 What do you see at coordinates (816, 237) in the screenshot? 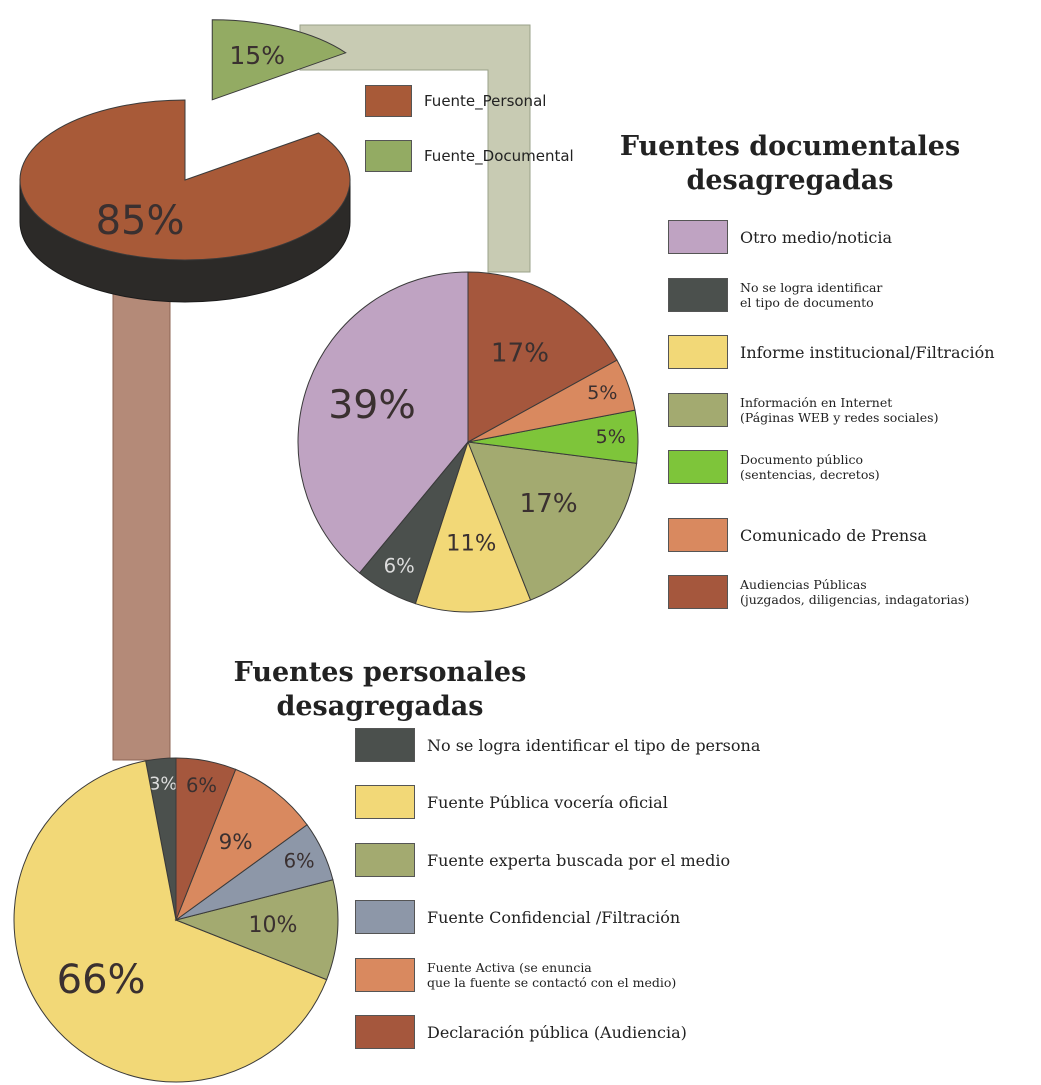
I see `legend-label: Otro medio/noticia` at bounding box center [816, 237].